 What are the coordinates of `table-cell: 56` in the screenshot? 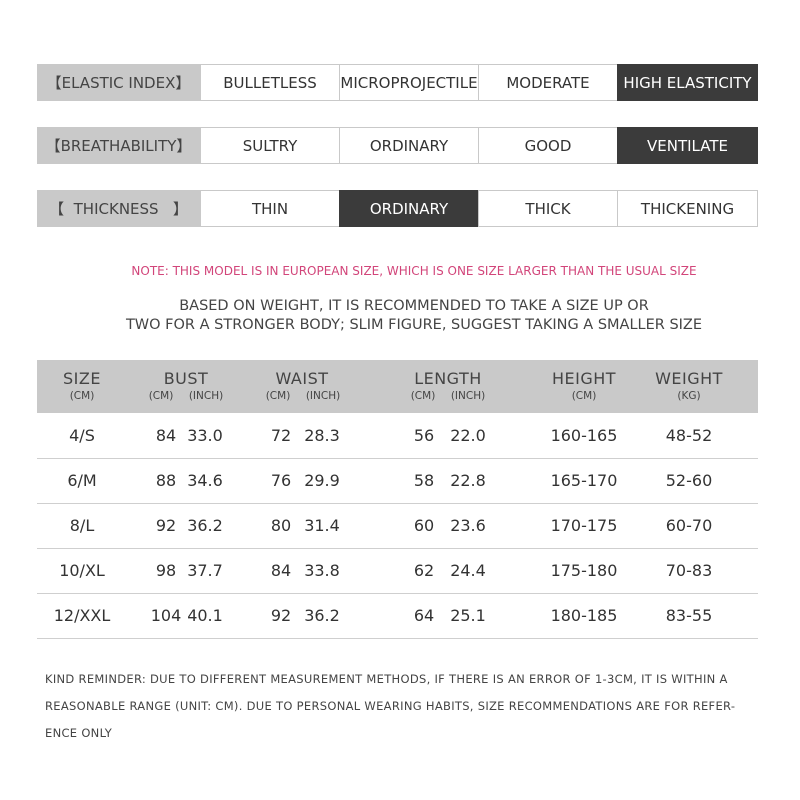 It's located at (424, 435).